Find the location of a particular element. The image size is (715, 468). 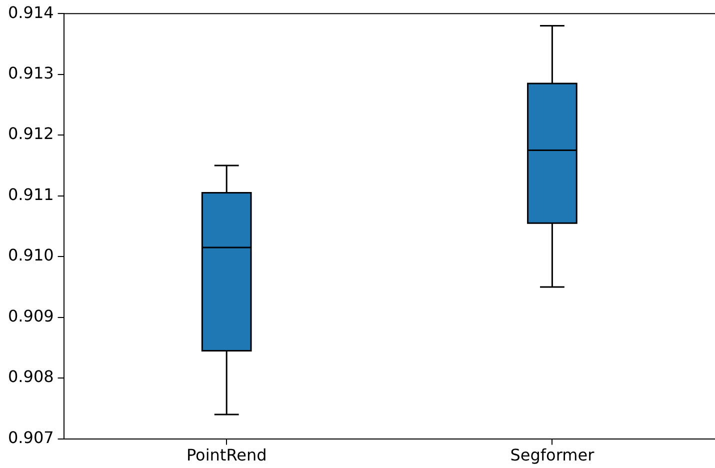

x-tick-label: PointRend is located at coordinates (226, 455).